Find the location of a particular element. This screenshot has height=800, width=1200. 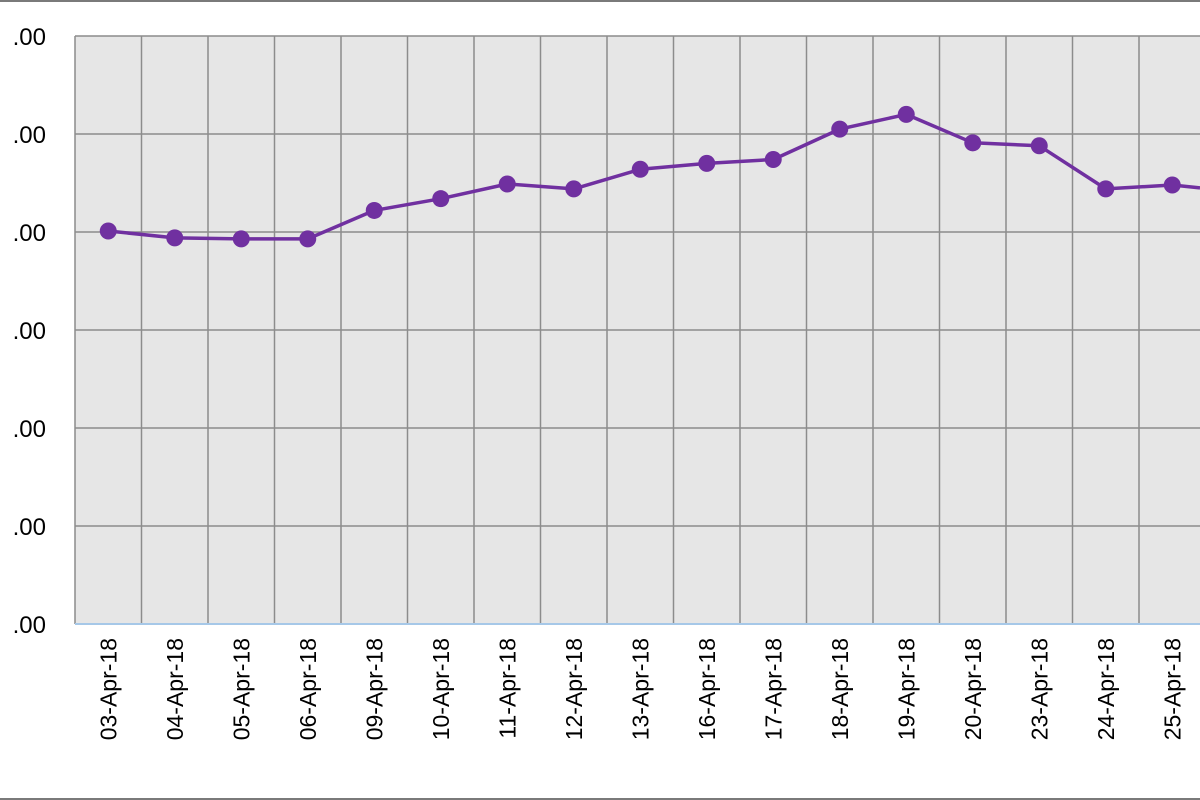

x-tick-label: 23-Apr-18 is located at coordinates (1039, 689).